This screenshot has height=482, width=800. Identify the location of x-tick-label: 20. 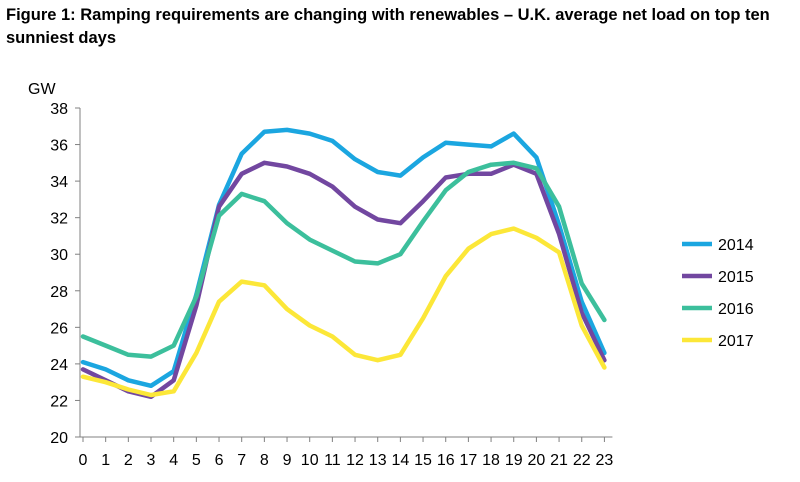
(537, 460).